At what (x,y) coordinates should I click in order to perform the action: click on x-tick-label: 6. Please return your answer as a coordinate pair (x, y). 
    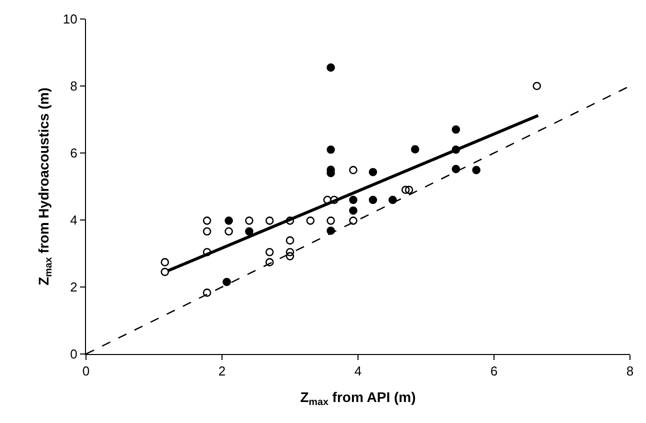
    Looking at the image, I should click on (494, 371).